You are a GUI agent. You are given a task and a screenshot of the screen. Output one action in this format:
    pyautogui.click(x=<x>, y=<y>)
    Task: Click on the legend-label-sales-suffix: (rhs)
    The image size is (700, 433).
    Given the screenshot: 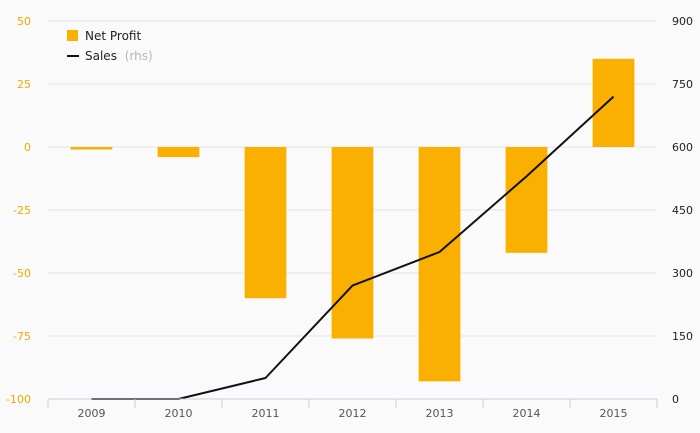 What is the action you would take?
    pyautogui.click(x=139, y=56)
    